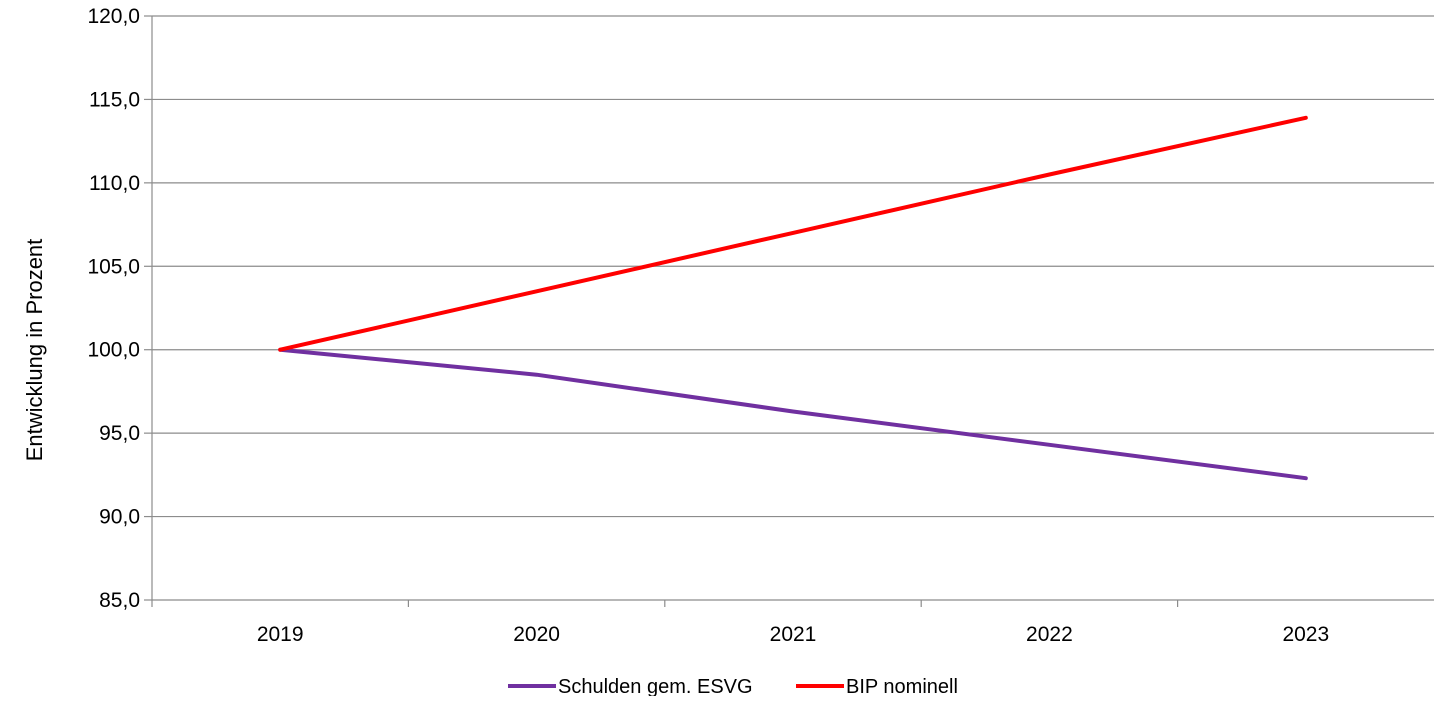 This screenshot has height=701, width=1434. Describe the element at coordinates (113, 308) in the screenshot. I see `y-axis-tick-labels: 85,0 90,0 95,0 100,0 105,0 110,0 115,0 120,0` at that location.